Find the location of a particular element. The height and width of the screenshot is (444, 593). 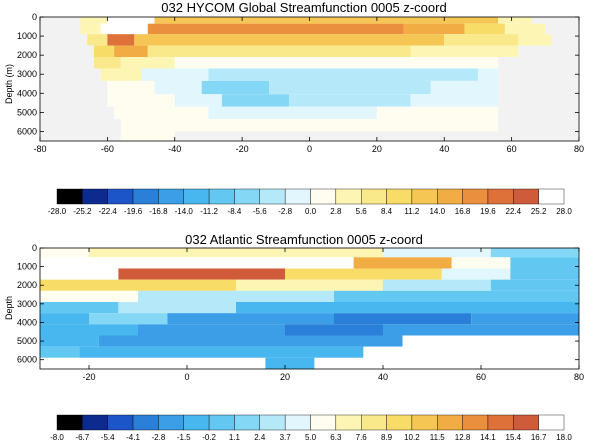

y-tick-label: 0 is located at coordinates (34, 17).